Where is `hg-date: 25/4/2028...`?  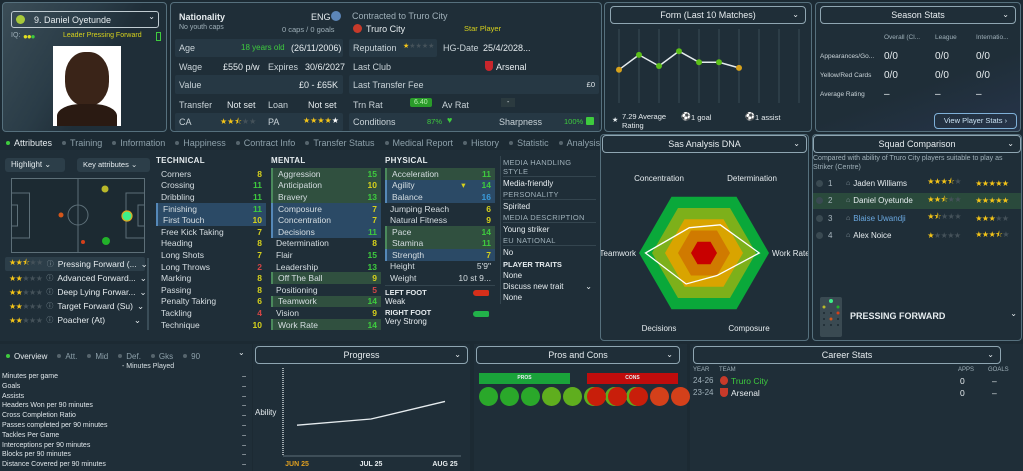 hg-date: 25/4/2028... is located at coordinates (507, 48).